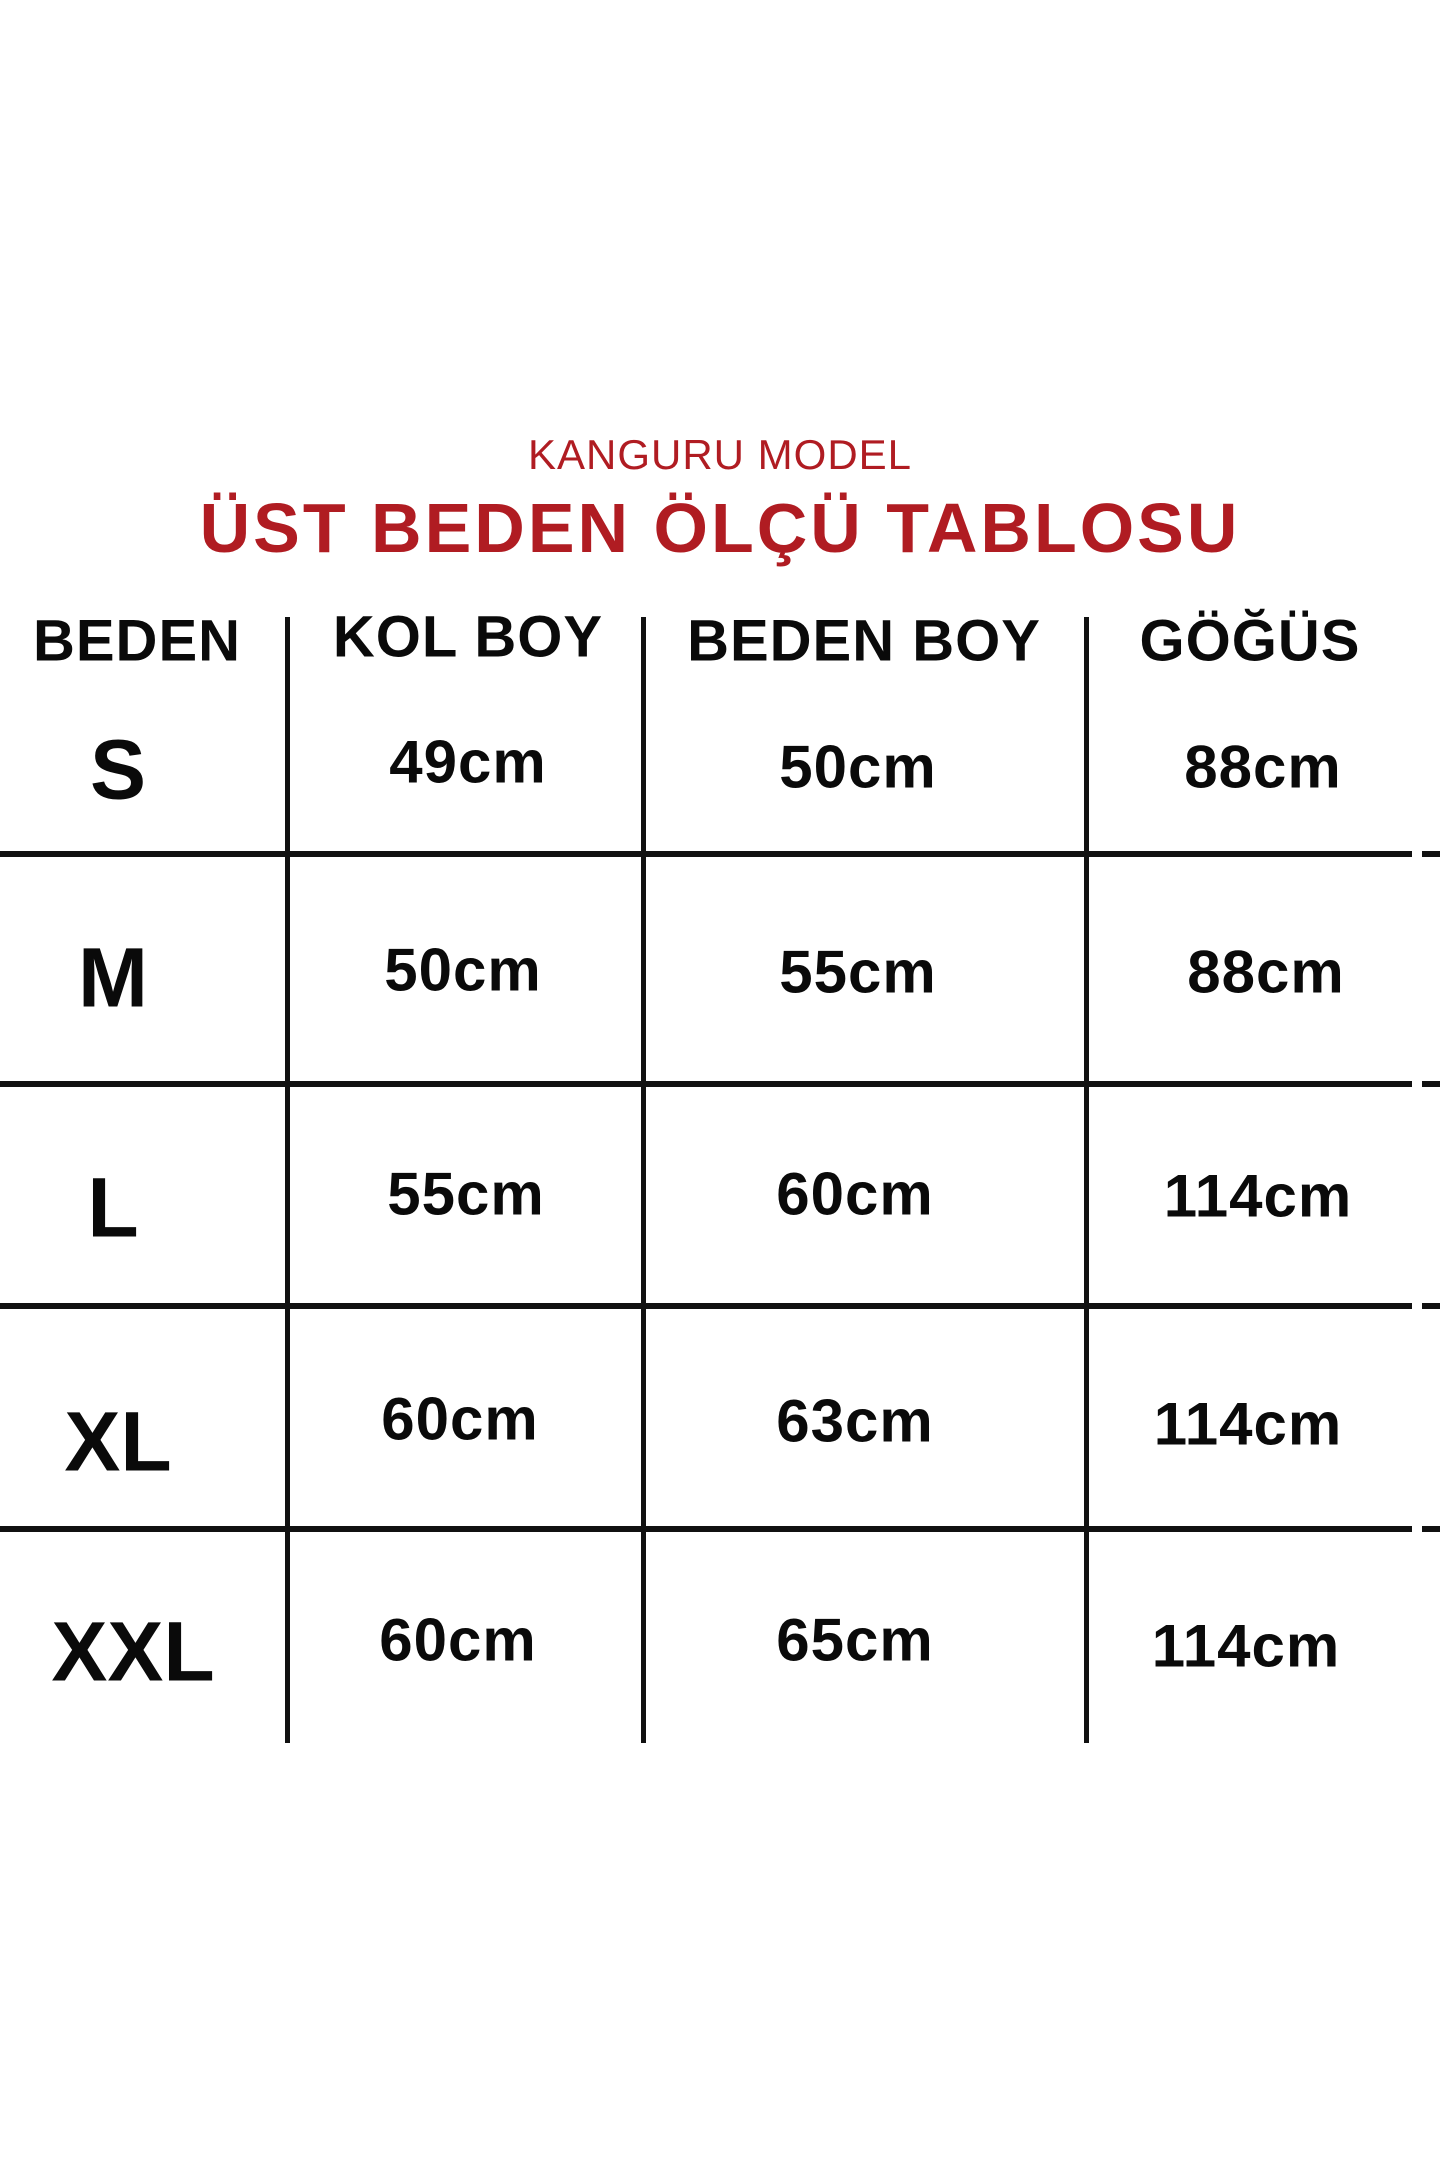 This screenshot has height=2160, width=1440. What do you see at coordinates (463, 970) in the screenshot?
I see `kol-boy-value: 50cm` at bounding box center [463, 970].